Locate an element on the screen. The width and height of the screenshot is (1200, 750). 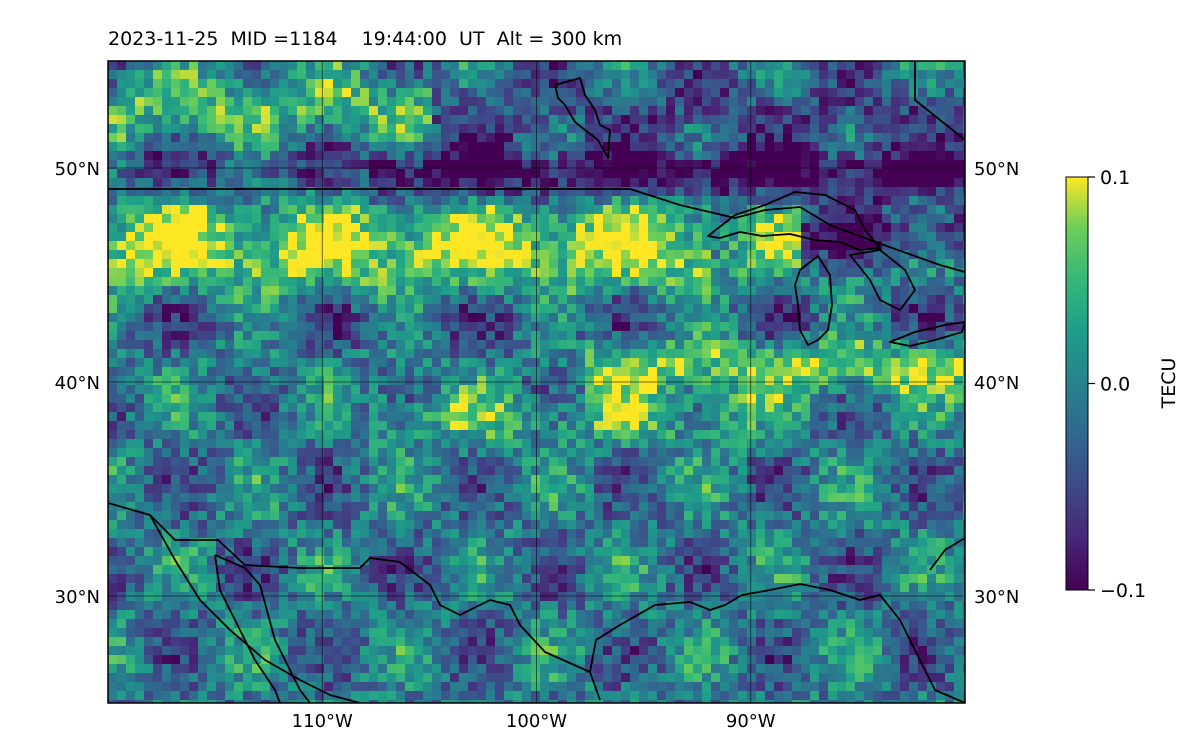
gulf-coast is located at coordinates (777, 643).